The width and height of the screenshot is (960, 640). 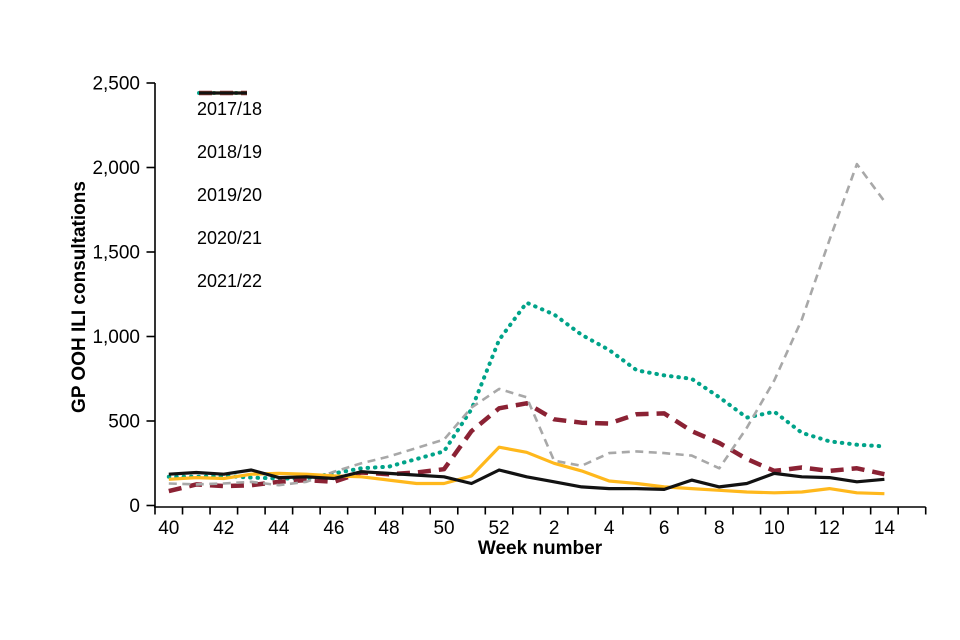 I want to click on x-tick-label: 14, so click(x=885, y=528).